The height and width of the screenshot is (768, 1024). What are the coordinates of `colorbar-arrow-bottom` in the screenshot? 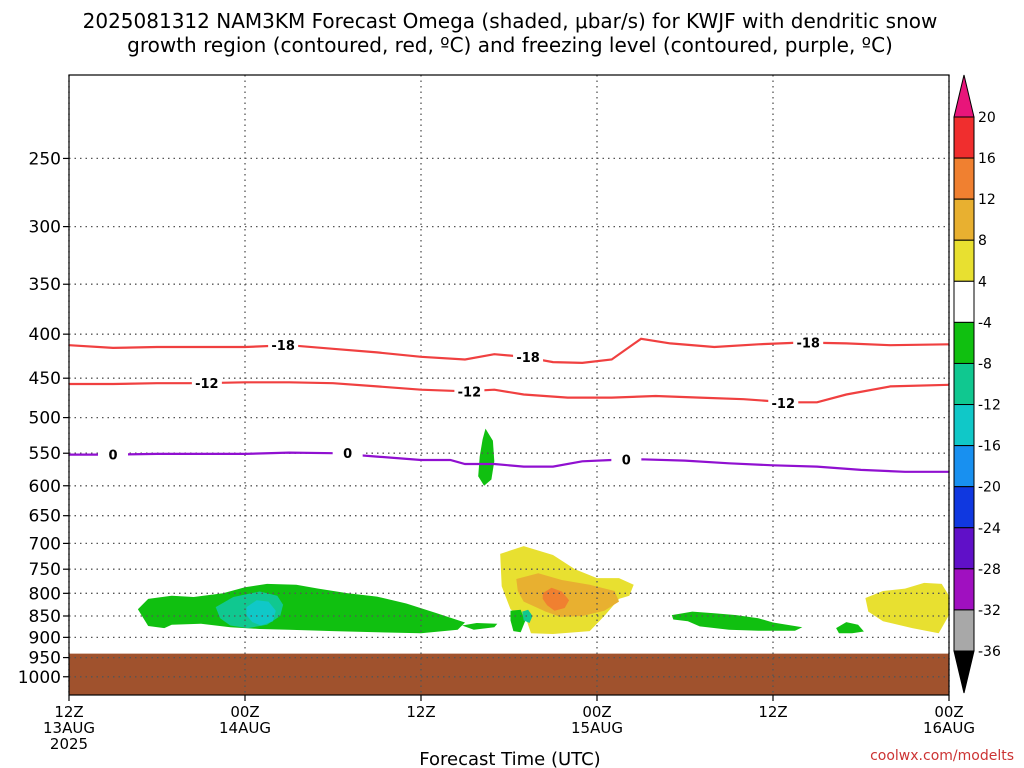 It's located at (964, 672).